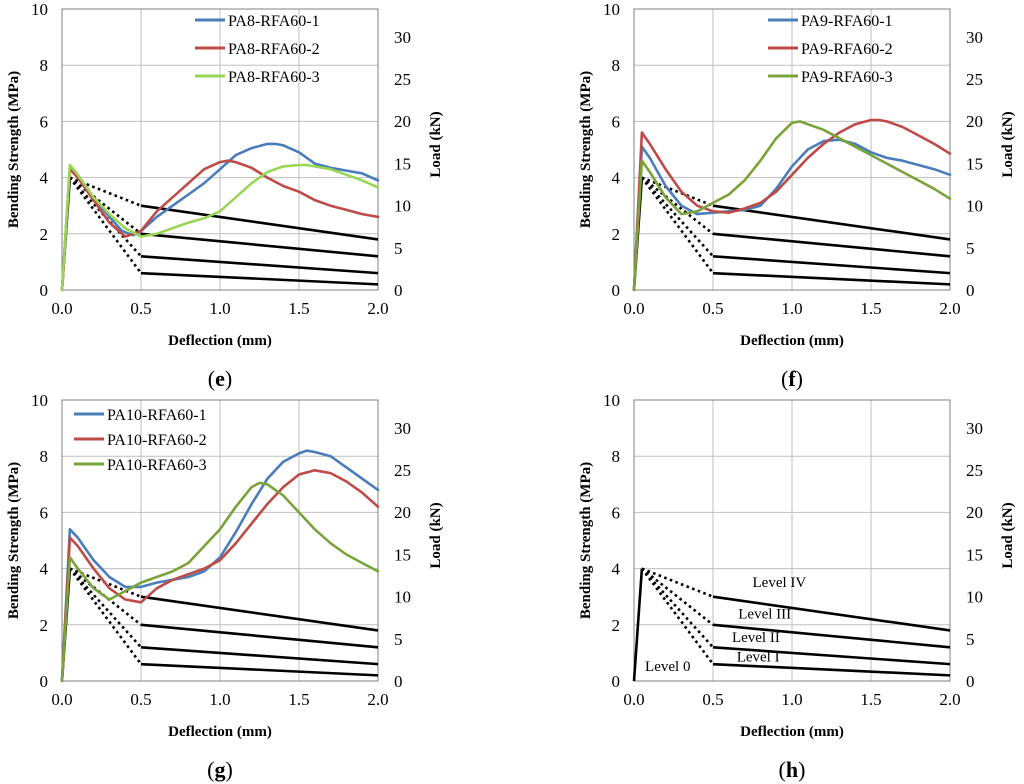 Image resolution: width=1024 pixels, height=784 pixels. I want to click on panel-tag: (h), so click(792, 769).